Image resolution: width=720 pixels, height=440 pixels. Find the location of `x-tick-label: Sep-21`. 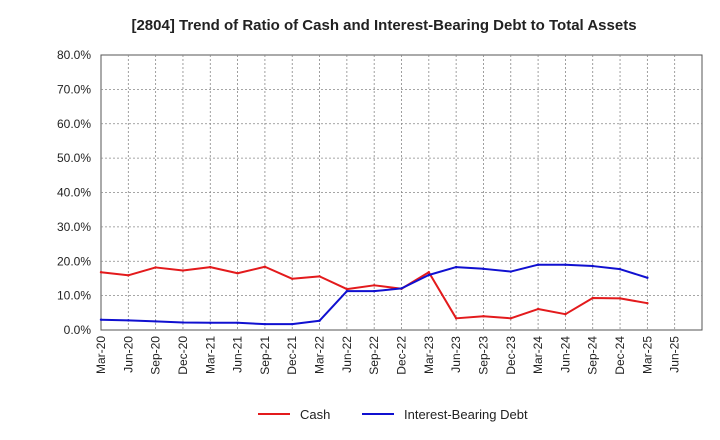

x-tick-label: Sep-21 is located at coordinates (265, 355).